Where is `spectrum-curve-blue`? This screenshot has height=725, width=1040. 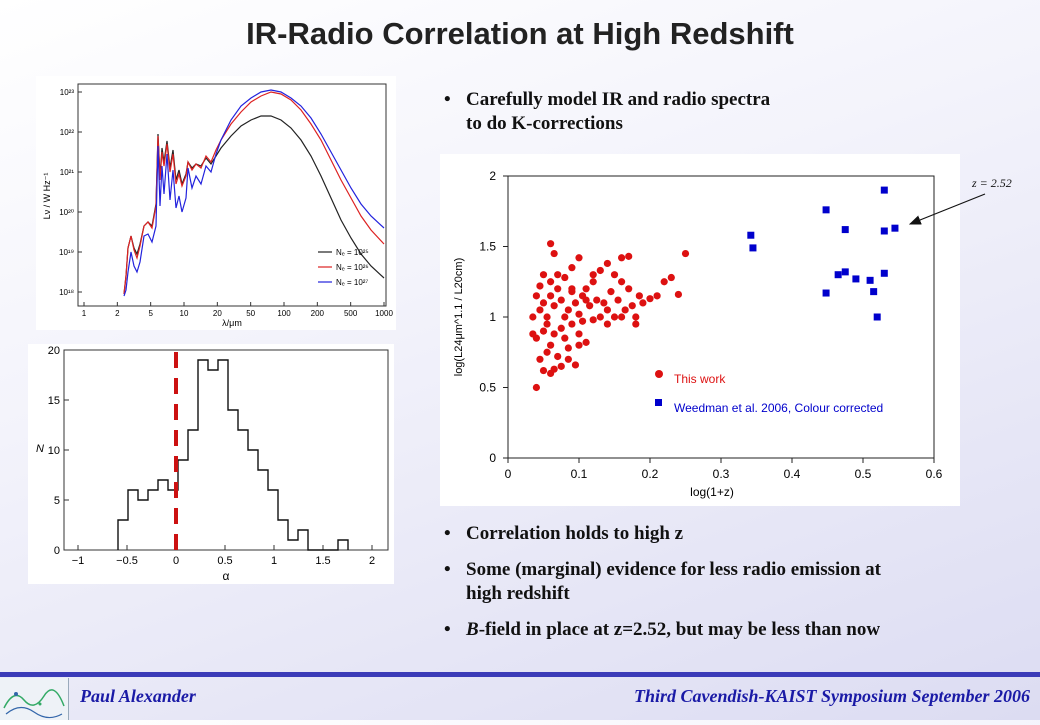
spectrum-curve-blue is located at coordinates (254, 193).